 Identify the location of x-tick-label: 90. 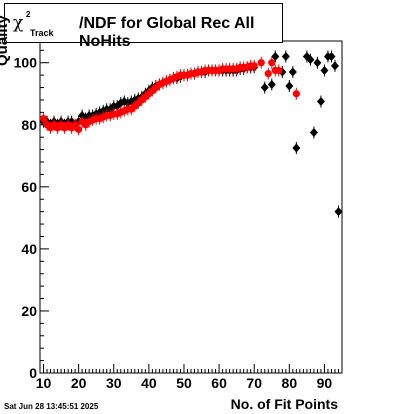
(325, 383).